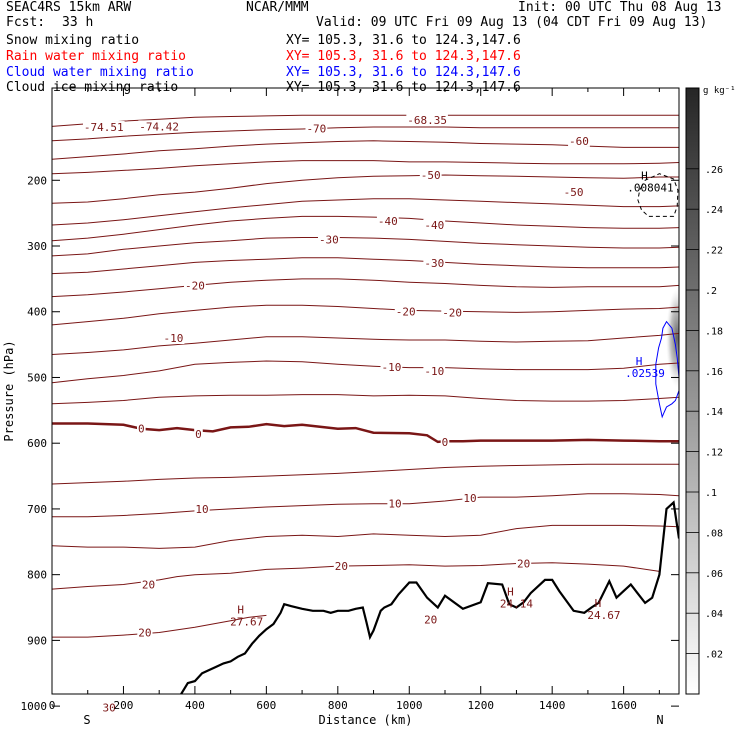 Image resolution: width=740 pixels, height=740 pixels. I want to click on y-axis-label: Pressure (hPa), so click(9, 390).